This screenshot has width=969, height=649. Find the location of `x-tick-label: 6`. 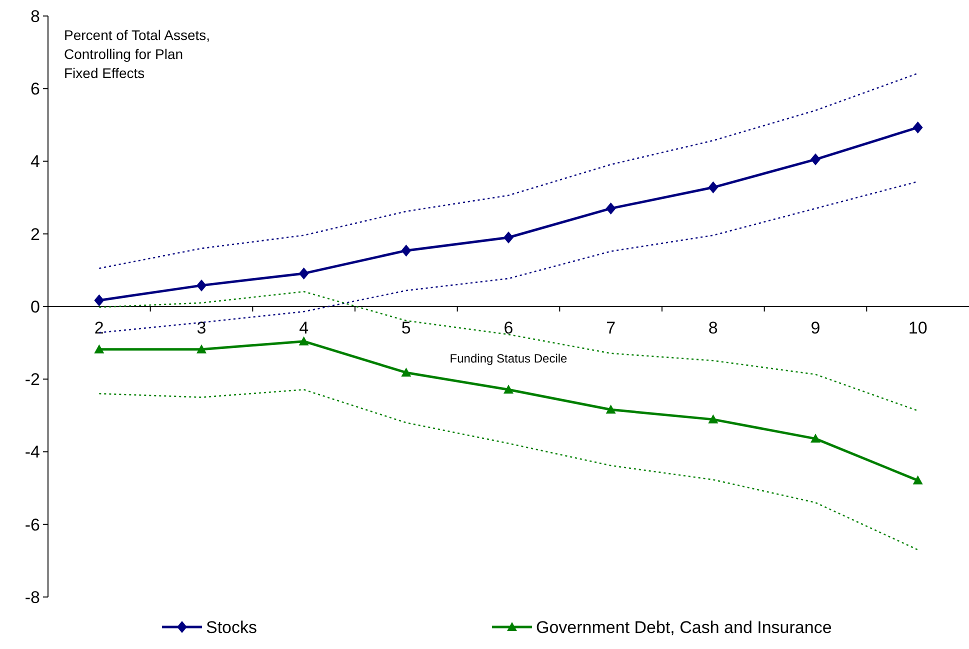

x-tick-label: 6 is located at coordinates (509, 328).